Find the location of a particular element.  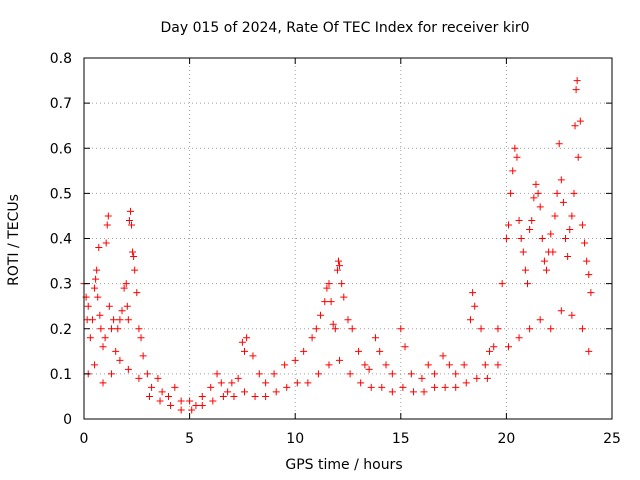

x-tick-label: 25 is located at coordinates (612, 439).